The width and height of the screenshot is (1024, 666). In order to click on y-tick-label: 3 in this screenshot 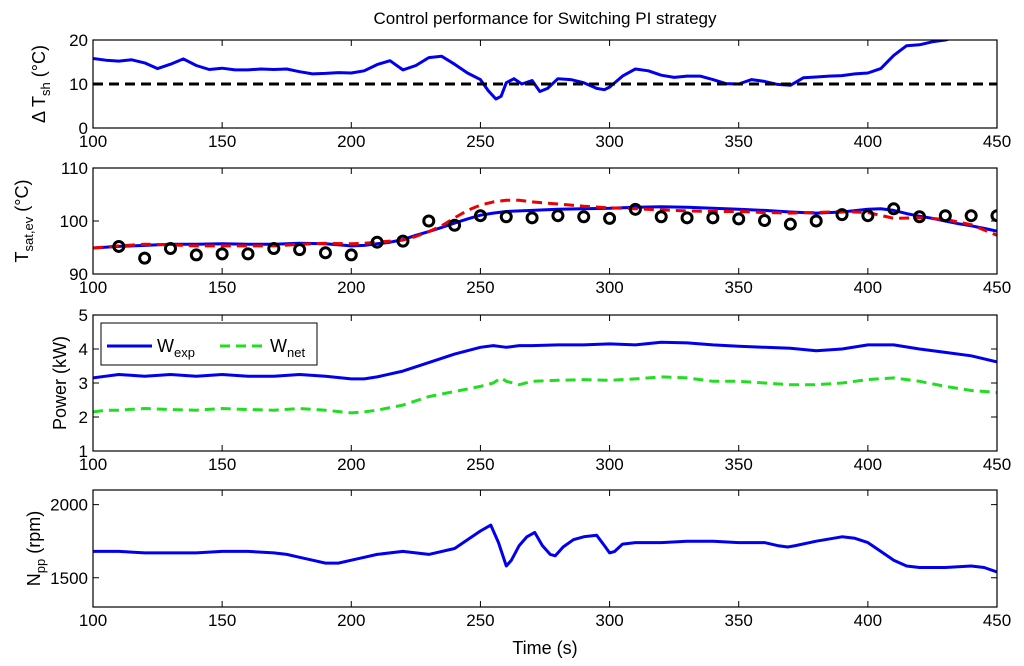, I will do `click(83, 383)`.